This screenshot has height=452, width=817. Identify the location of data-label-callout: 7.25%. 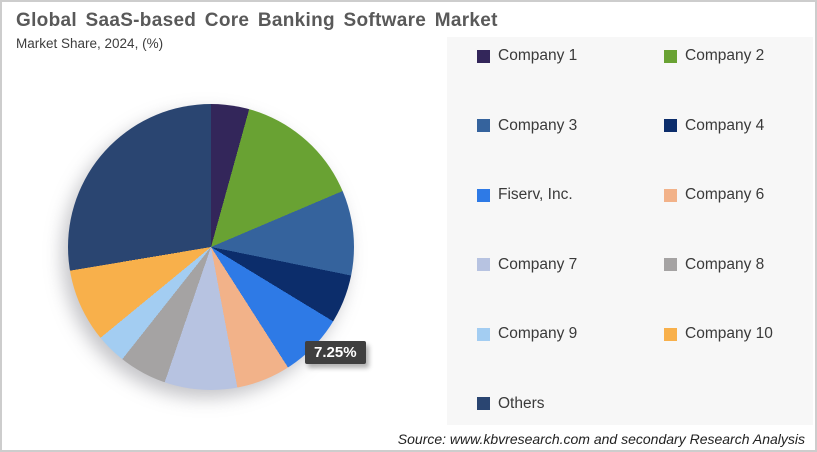
(335, 352).